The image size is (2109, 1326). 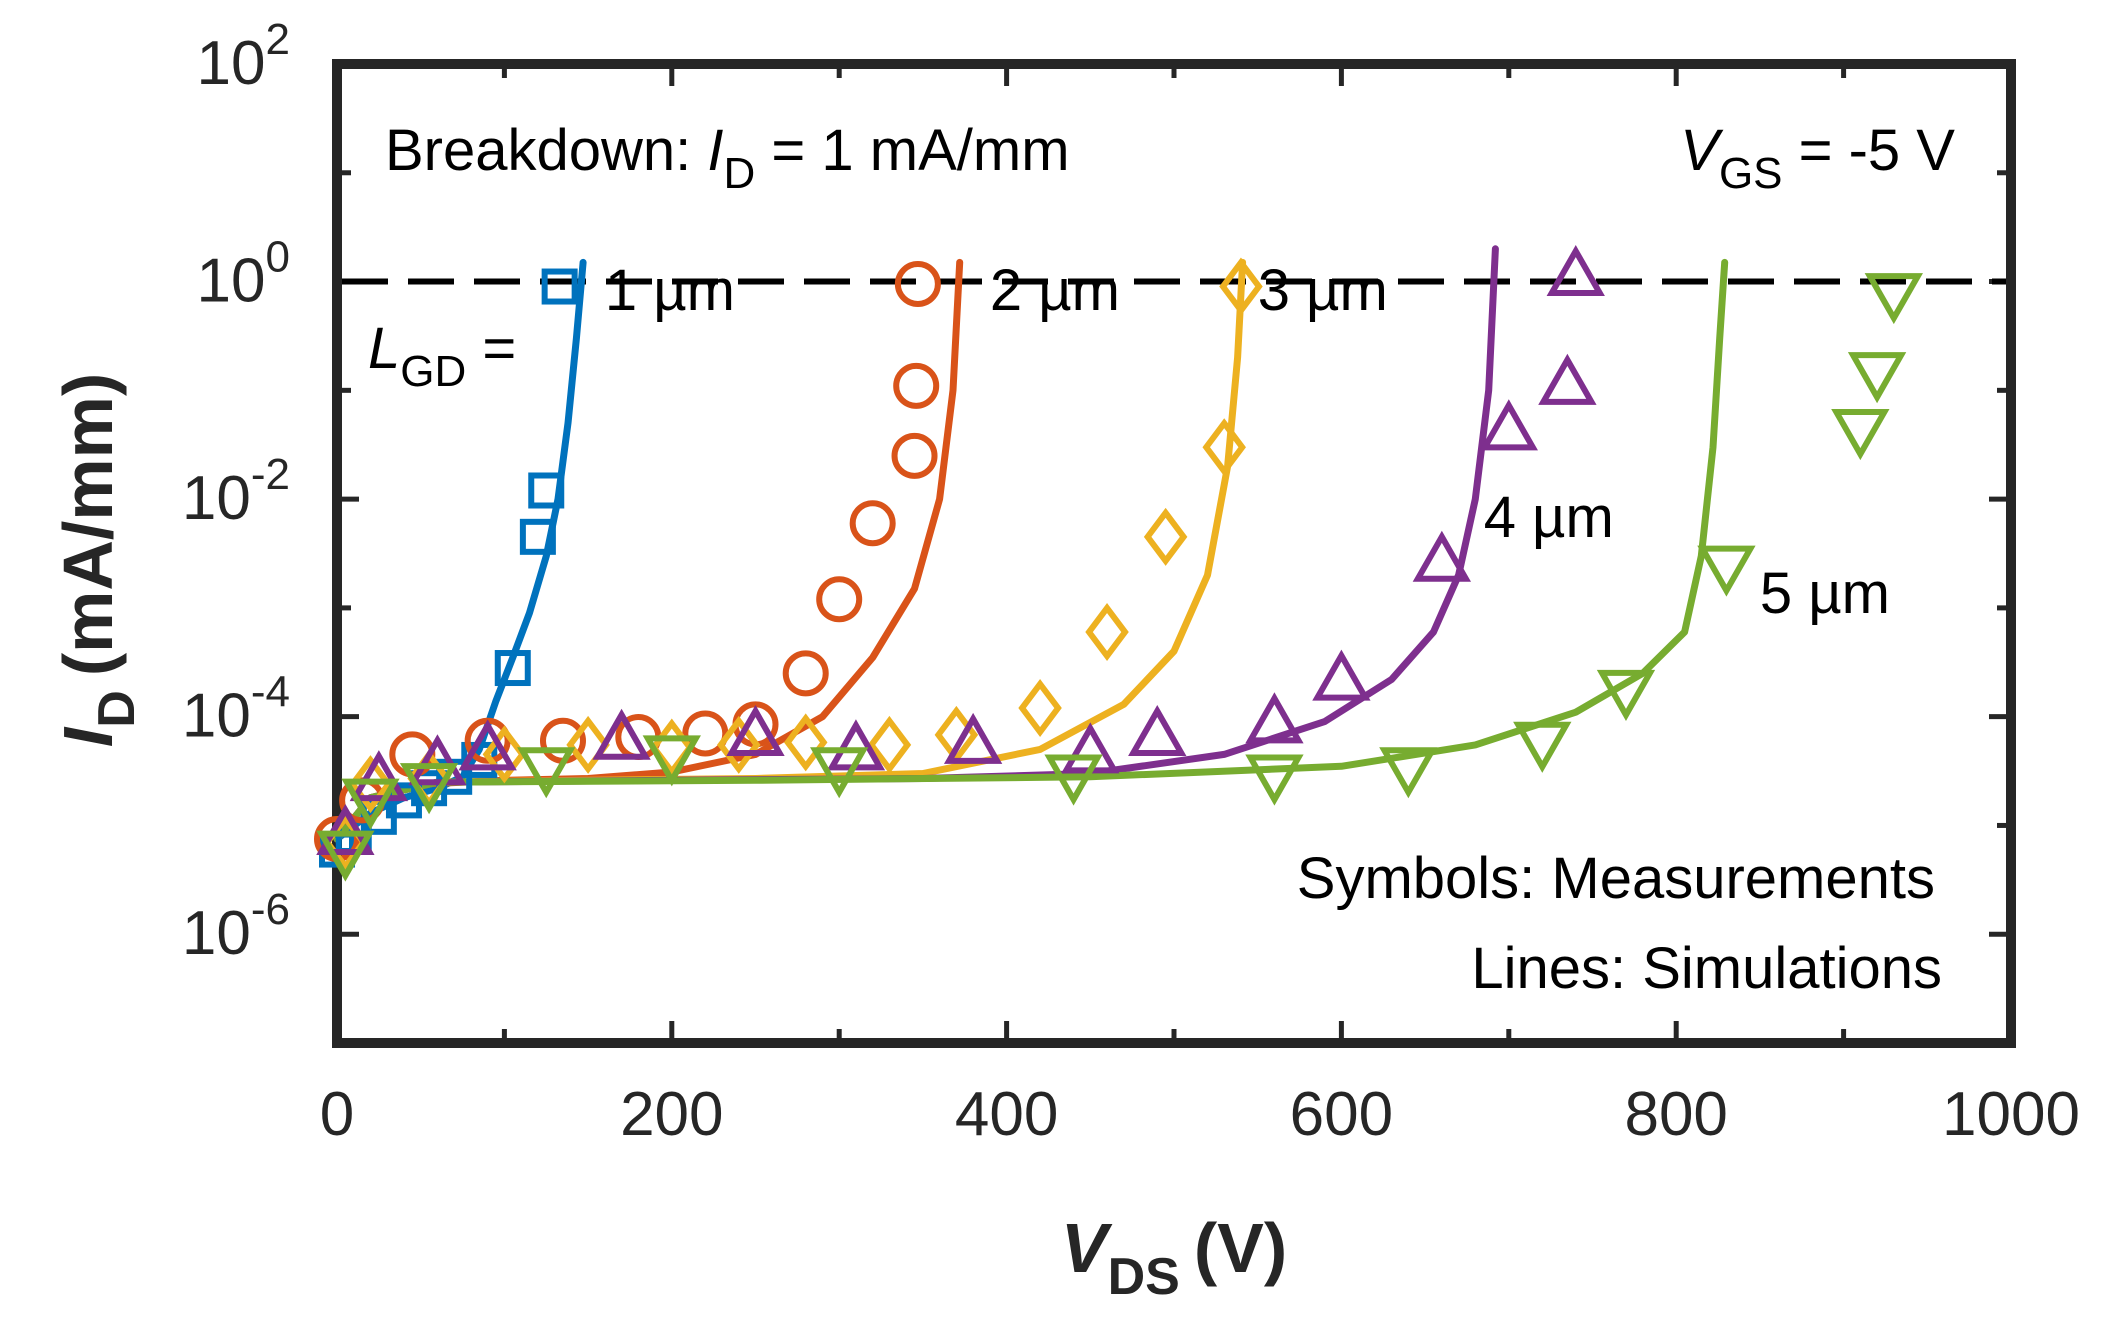 I want to click on y-tick-label: 10⁻⁴, so click(x=236, y=709).